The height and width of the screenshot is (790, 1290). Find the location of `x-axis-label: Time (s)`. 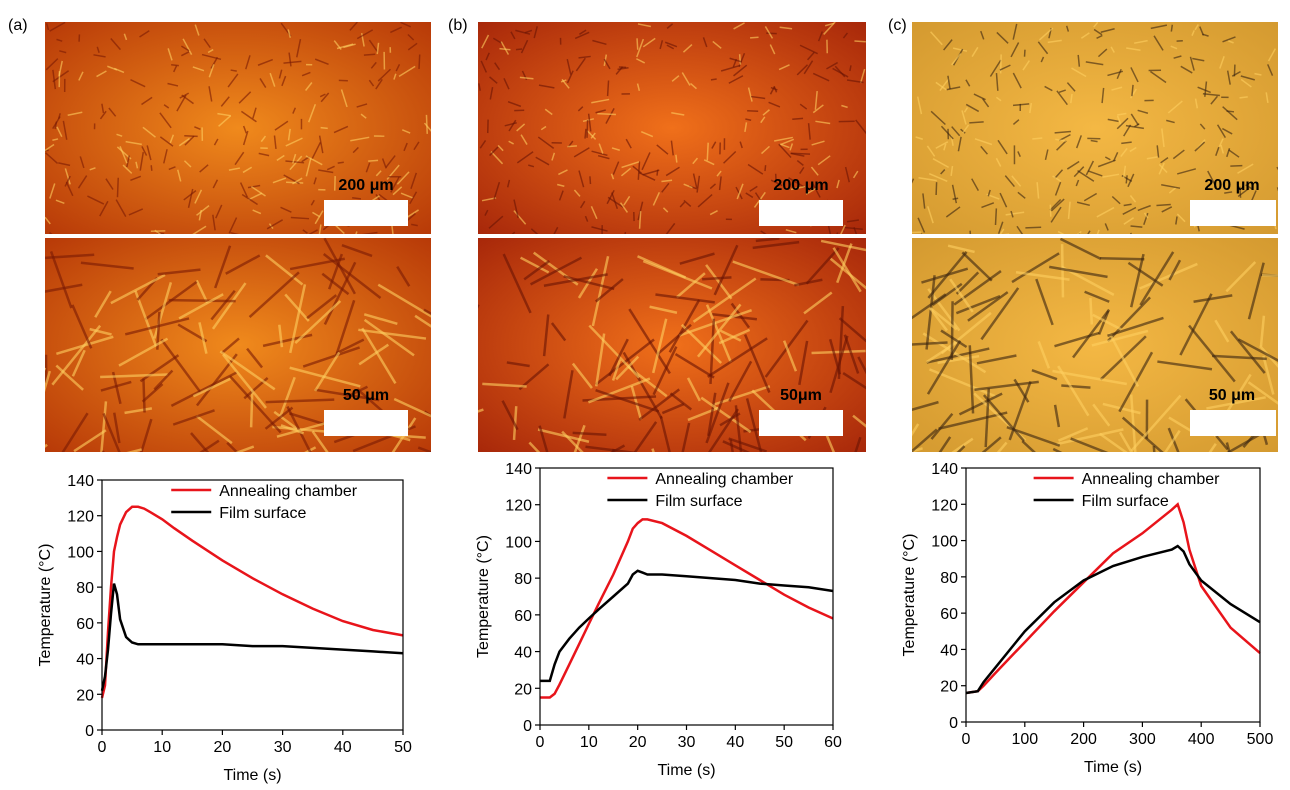

x-axis-label: Time (s) is located at coordinates (1113, 767).